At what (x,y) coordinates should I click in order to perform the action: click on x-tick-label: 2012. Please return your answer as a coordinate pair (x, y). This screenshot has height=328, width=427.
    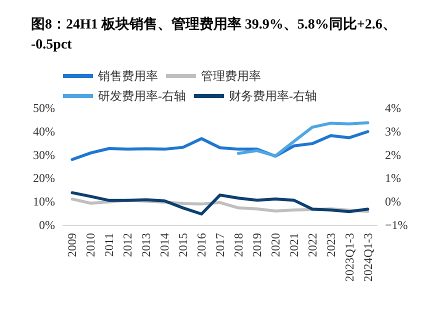
    Looking at the image, I should click on (127, 245).